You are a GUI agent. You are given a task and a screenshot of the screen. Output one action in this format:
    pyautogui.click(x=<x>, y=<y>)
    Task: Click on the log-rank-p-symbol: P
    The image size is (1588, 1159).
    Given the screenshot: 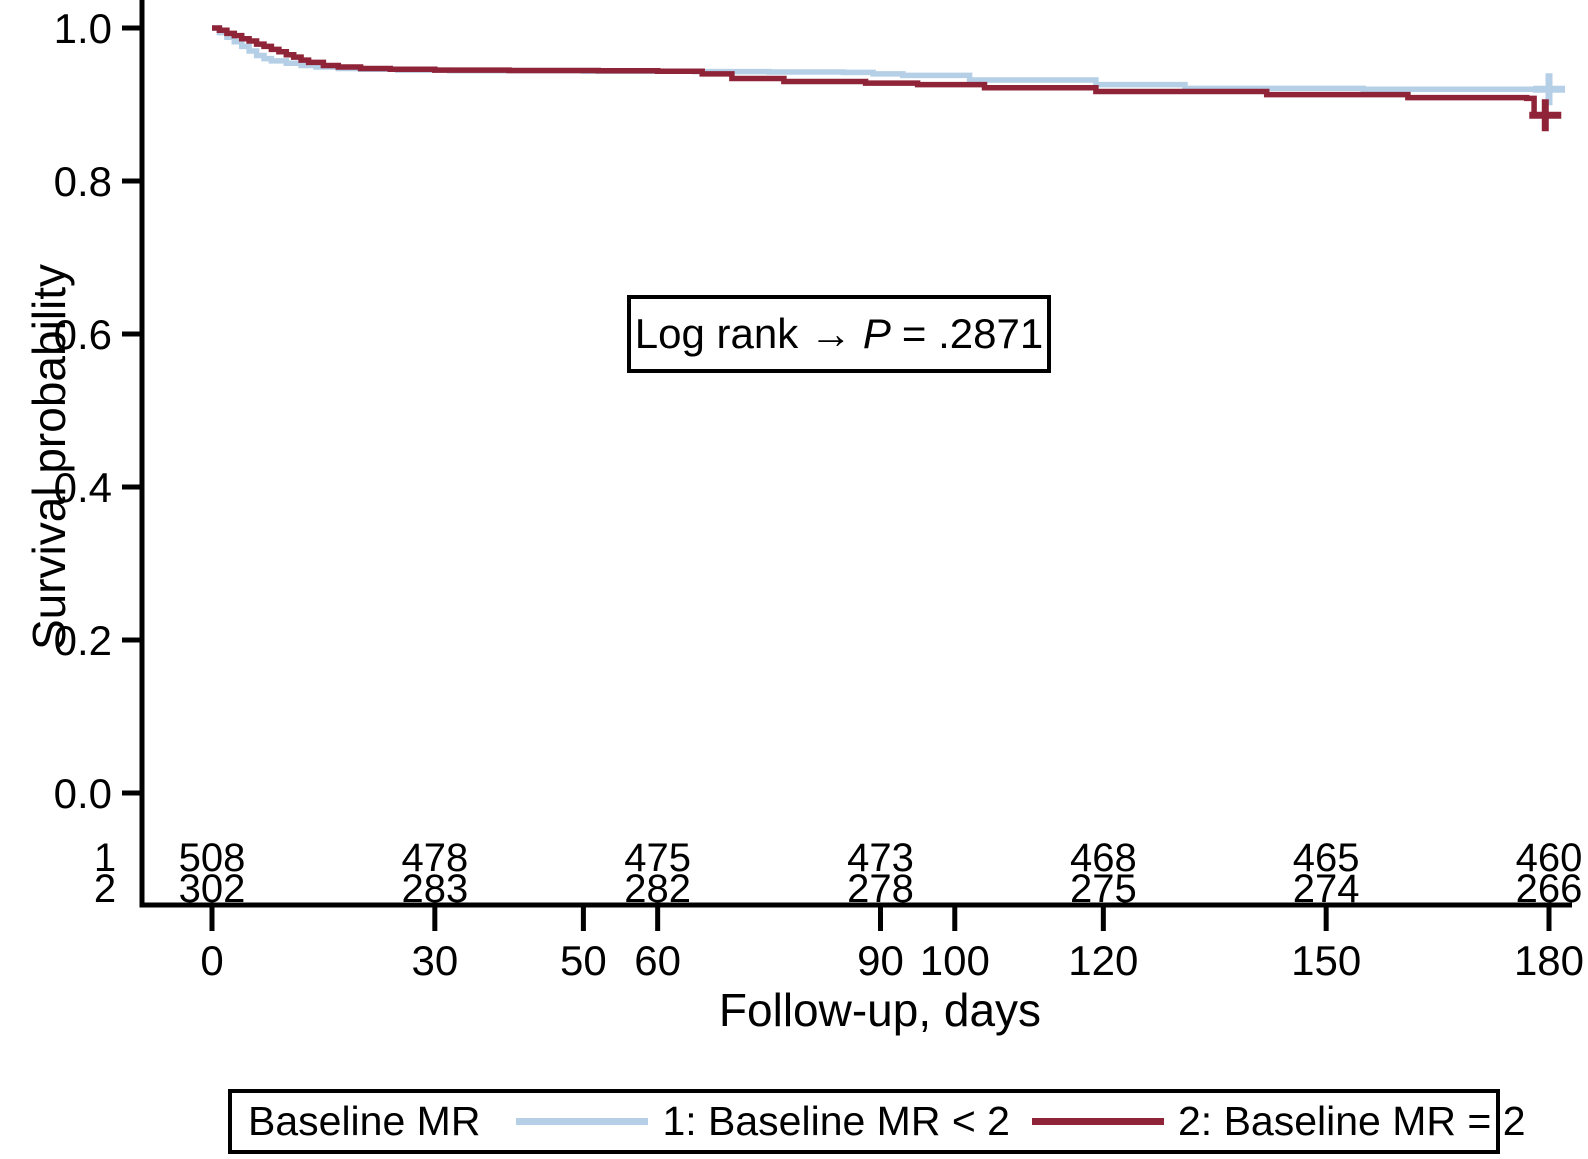 What is the action you would take?
    pyautogui.click(x=876, y=333)
    